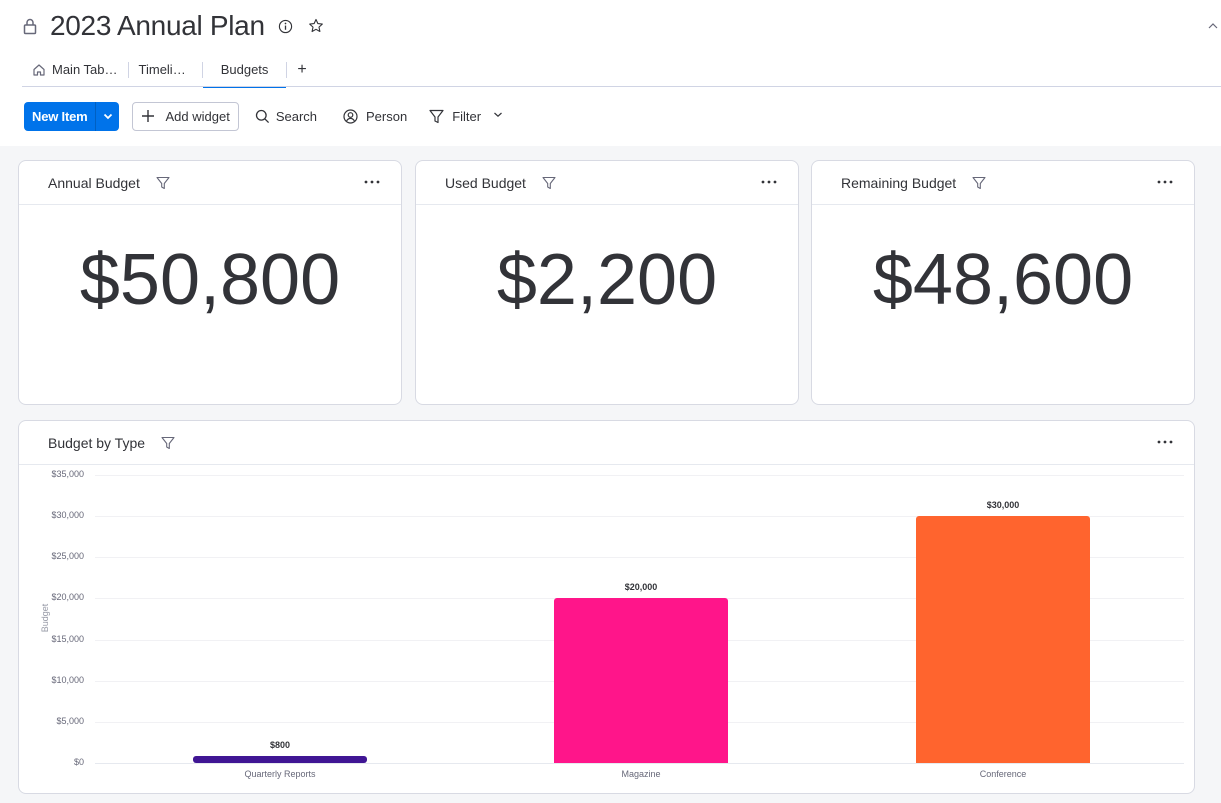 The height and width of the screenshot is (803, 1221). Describe the element at coordinates (67, 474) in the screenshot. I see `y-tick-label: $35,000` at that location.